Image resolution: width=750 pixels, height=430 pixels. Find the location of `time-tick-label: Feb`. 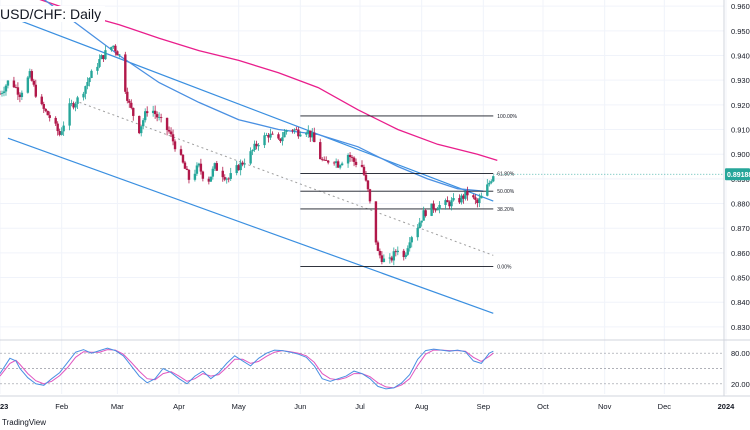

time-tick-label: Feb is located at coordinates (61, 406).